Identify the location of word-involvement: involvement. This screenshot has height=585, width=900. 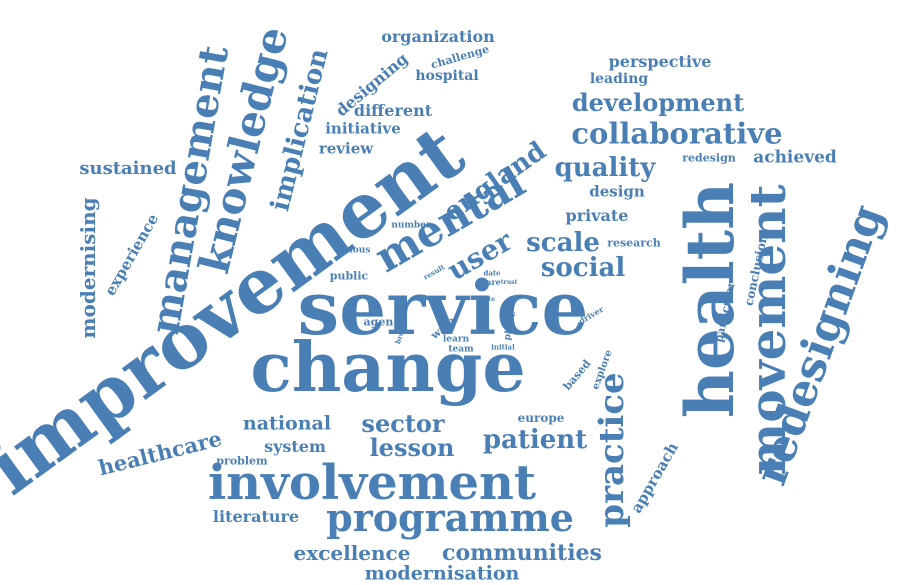
(372, 483).